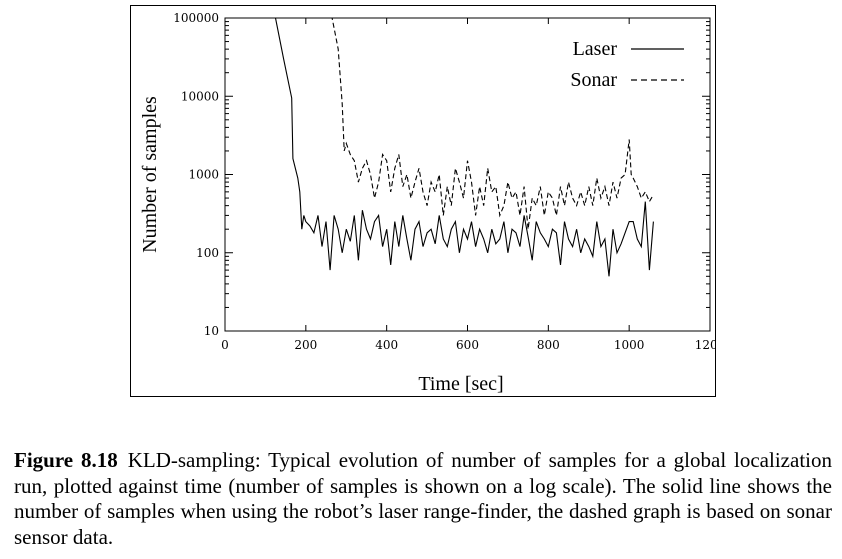 The width and height of the screenshot is (842, 559). Describe the element at coordinates (196, 18) in the screenshot. I see `y-tick-label: 100000` at that location.